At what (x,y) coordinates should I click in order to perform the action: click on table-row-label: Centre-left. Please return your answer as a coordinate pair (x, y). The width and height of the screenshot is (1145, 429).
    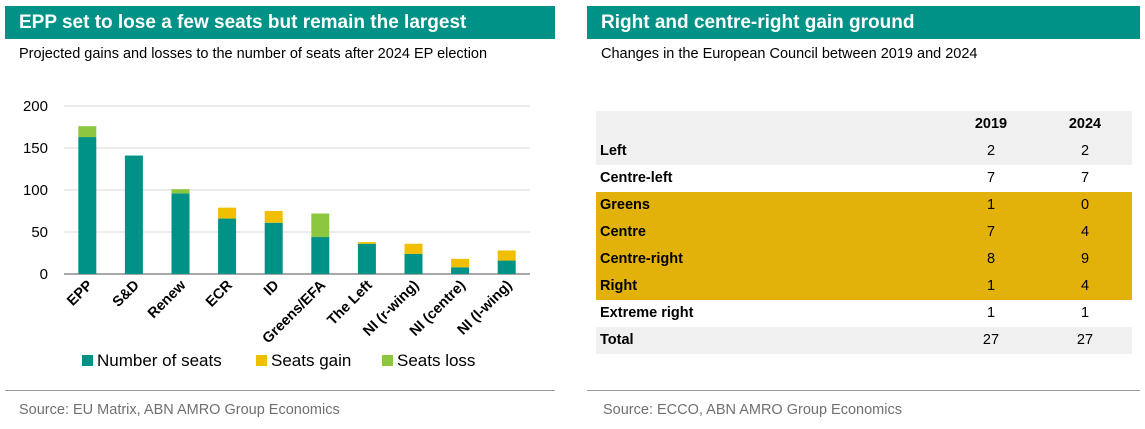
    Looking at the image, I should click on (636, 178).